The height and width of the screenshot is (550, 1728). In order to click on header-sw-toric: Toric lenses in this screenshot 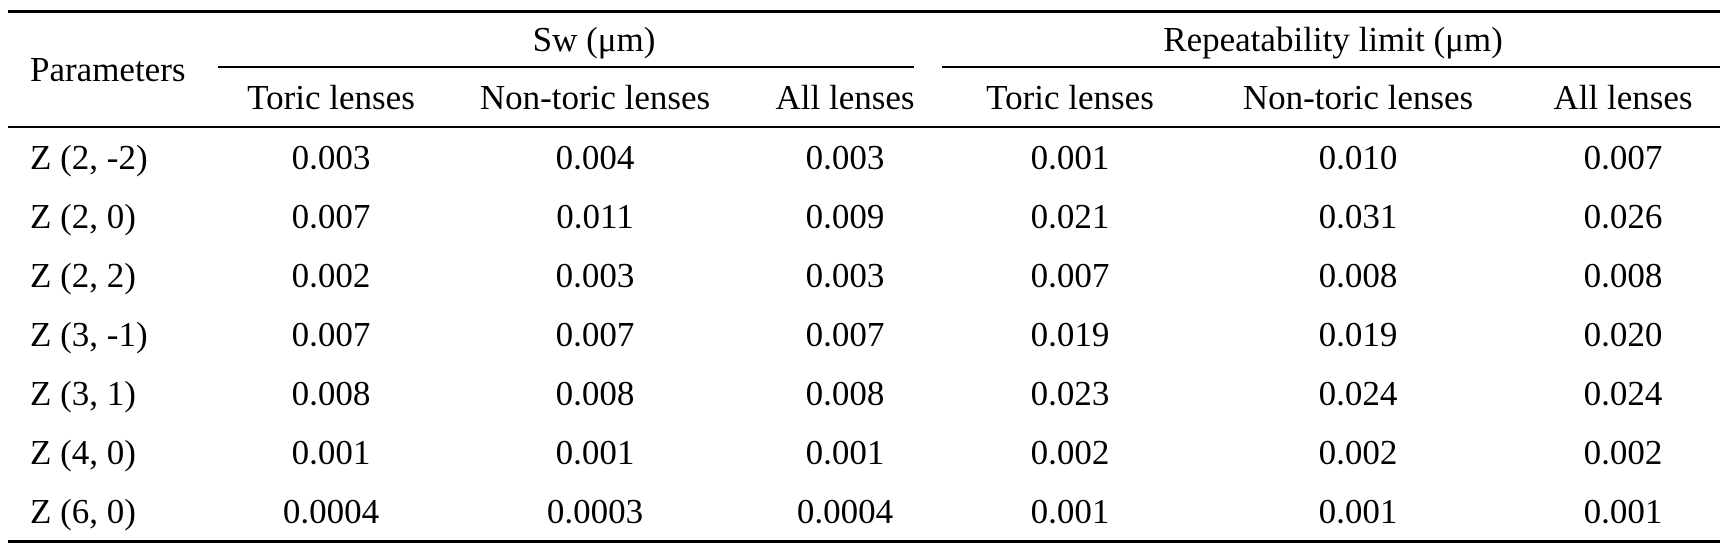, I will do `click(331, 97)`.